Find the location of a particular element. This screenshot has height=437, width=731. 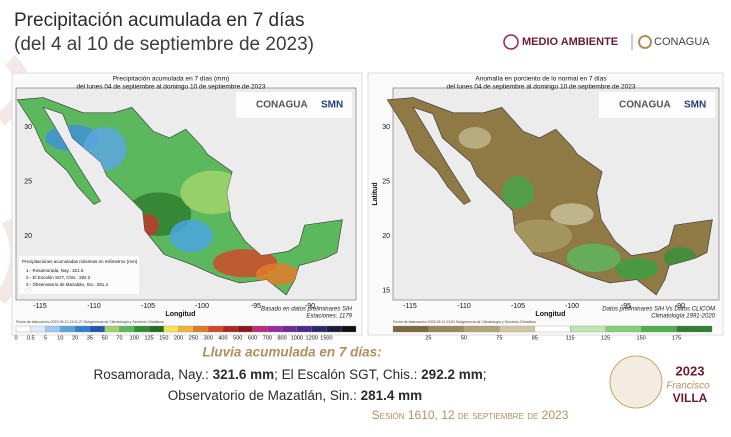

value: 292.2 mm is located at coordinates (452, 374).